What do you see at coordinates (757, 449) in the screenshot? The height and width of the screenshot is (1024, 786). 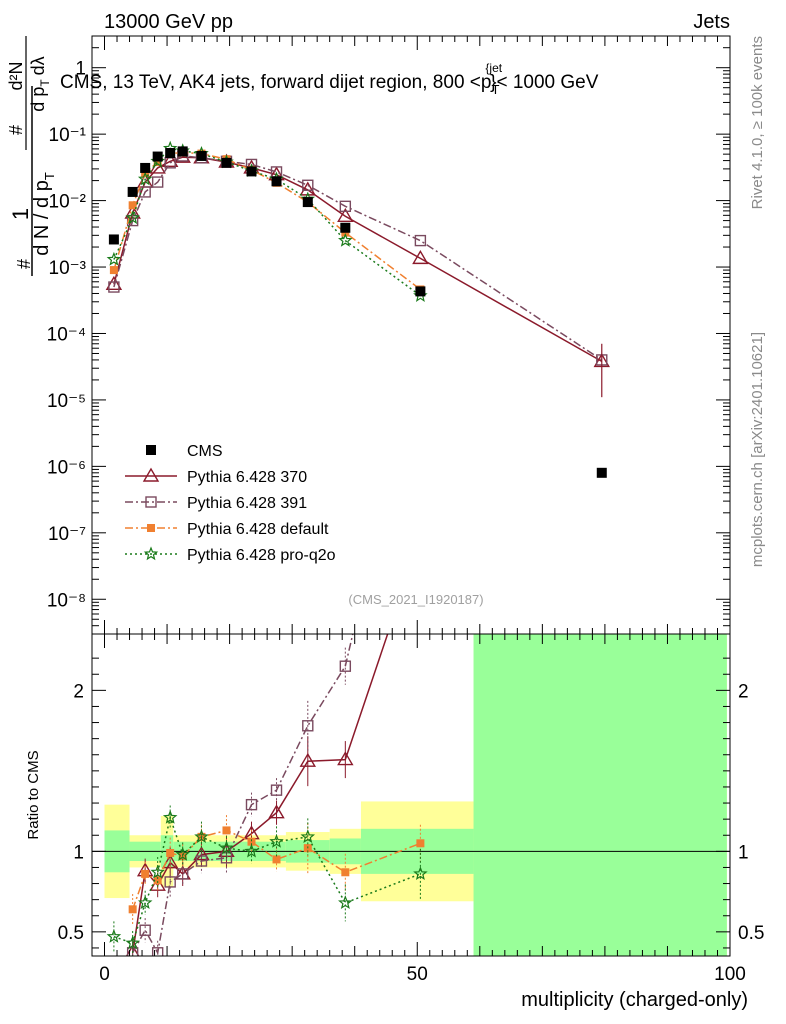 I see `side-mcplots-label: mcplots.cern.ch [arXiv:2401.10621]` at bounding box center [757, 449].